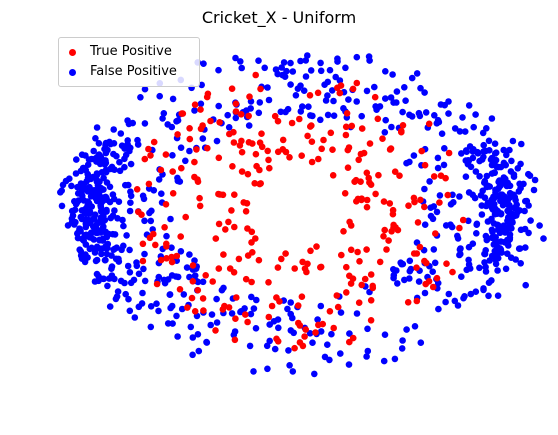 The width and height of the screenshot is (558, 435). I want to click on legend-marker-false-positive, so click(72, 72).